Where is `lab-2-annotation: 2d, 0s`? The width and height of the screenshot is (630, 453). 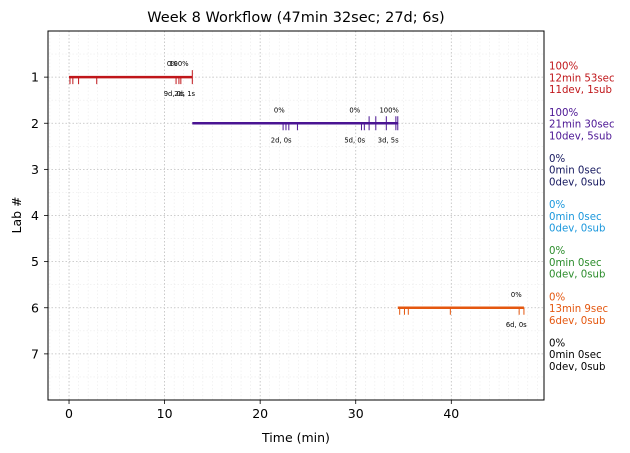
lab-2-annotation: 2d, 0s is located at coordinates (281, 140).